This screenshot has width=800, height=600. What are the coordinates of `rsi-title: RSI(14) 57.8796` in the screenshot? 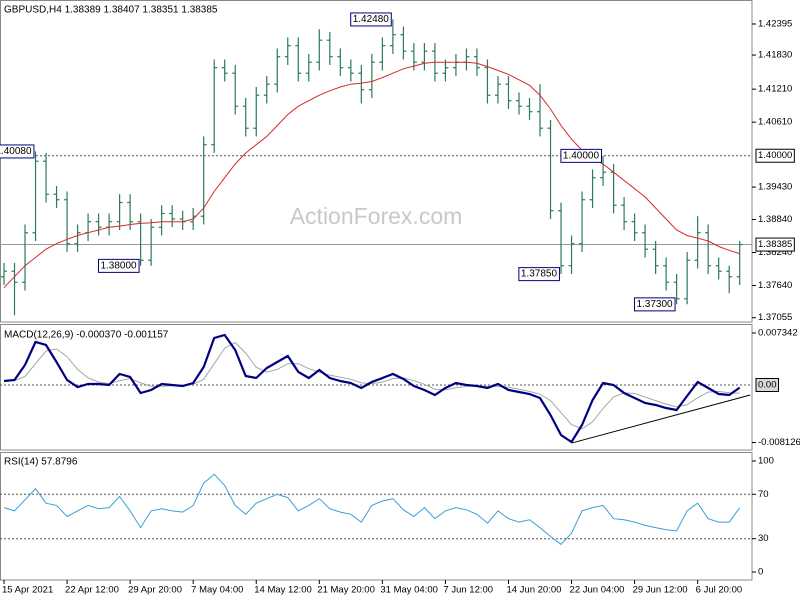 It's located at (41, 462).